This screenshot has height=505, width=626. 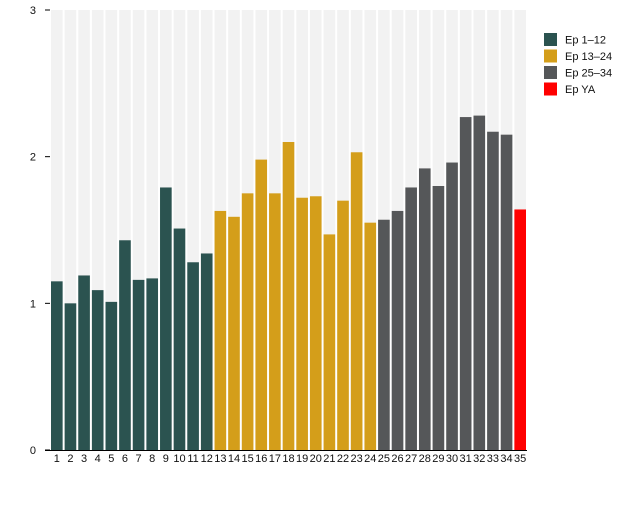 What do you see at coordinates (70, 459) in the screenshot?
I see `x-tick-label: 2` at bounding box center [70, 459].